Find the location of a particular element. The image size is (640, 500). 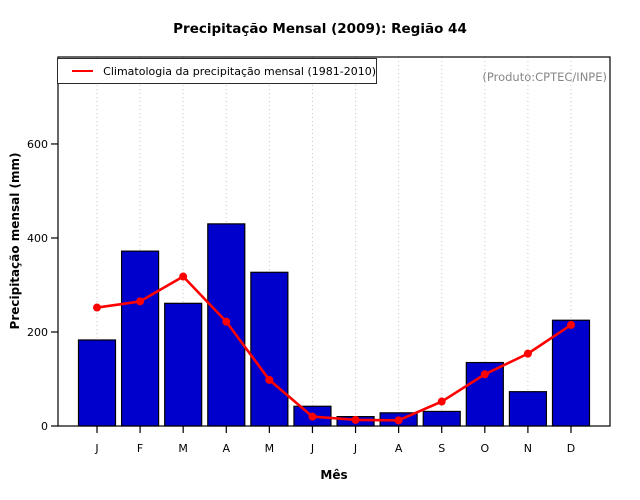

x-tick-label: F is located at coordinates (140, 448).